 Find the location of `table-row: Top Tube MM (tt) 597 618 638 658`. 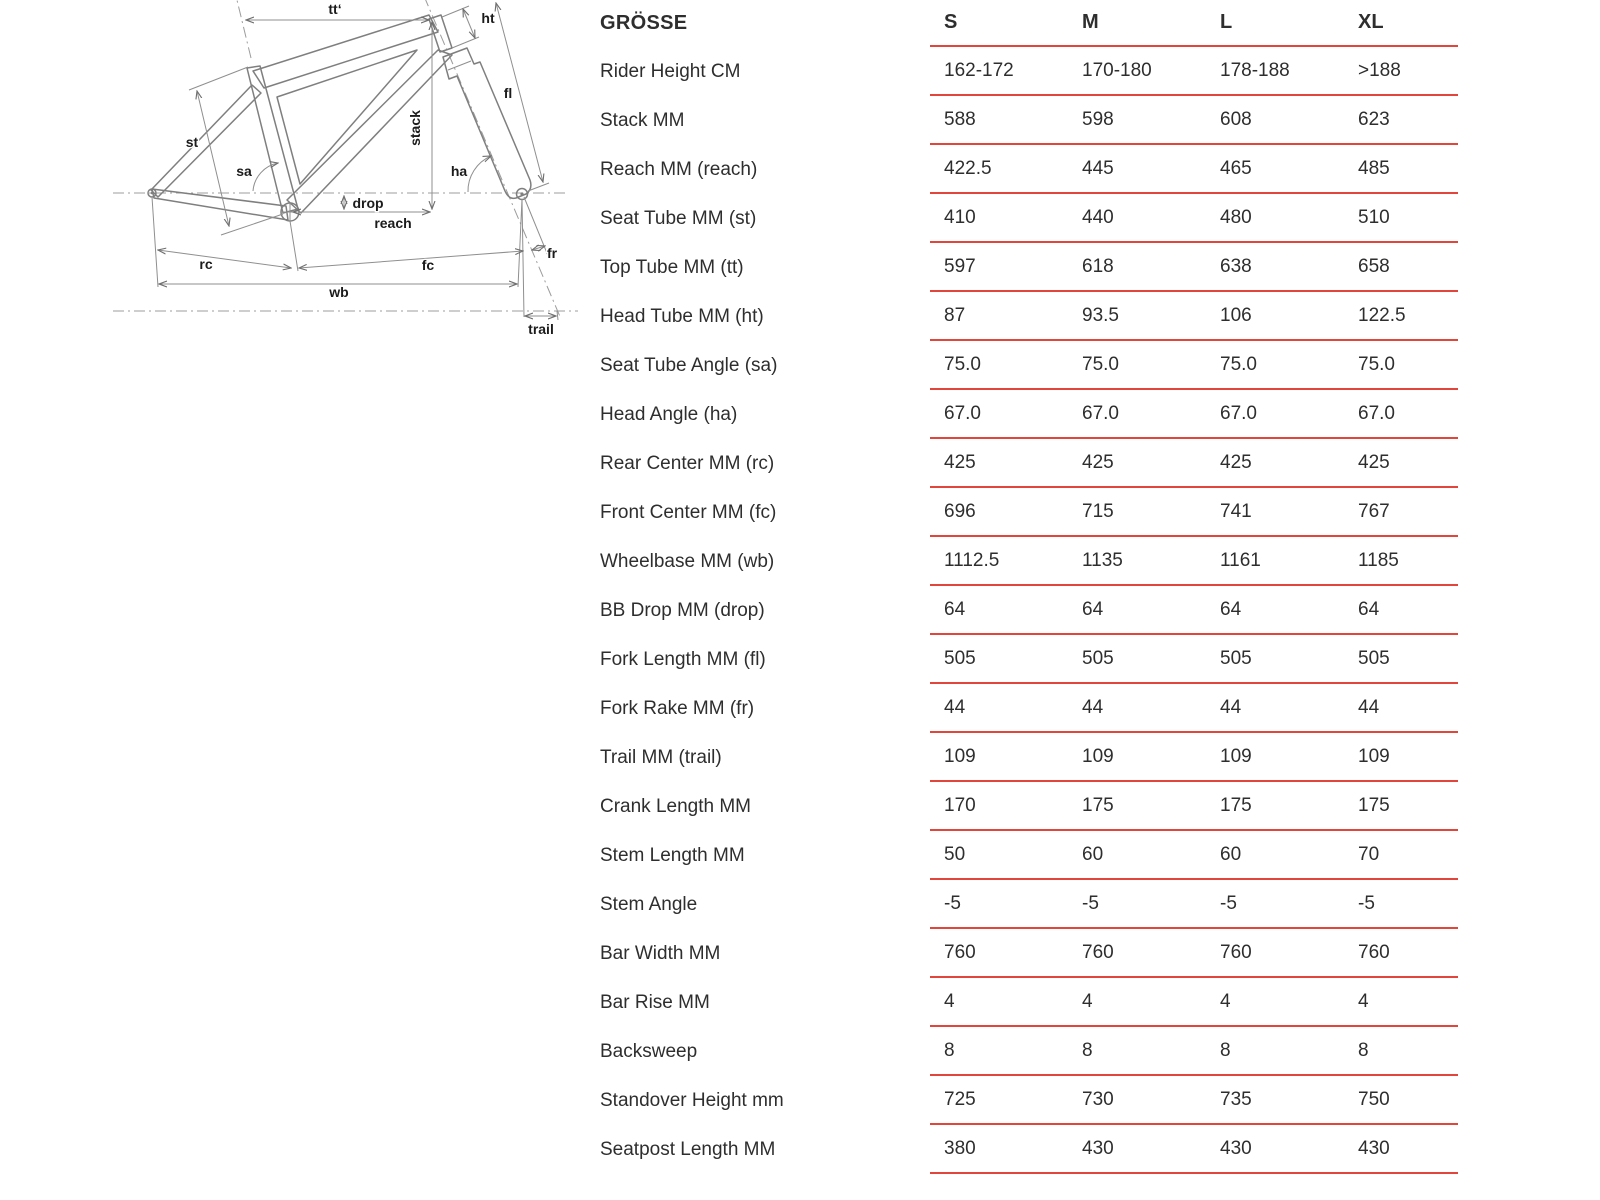

table-row: Top Tube MM (tt) 597 618 638 658 is located at coordinates (1029, 267).